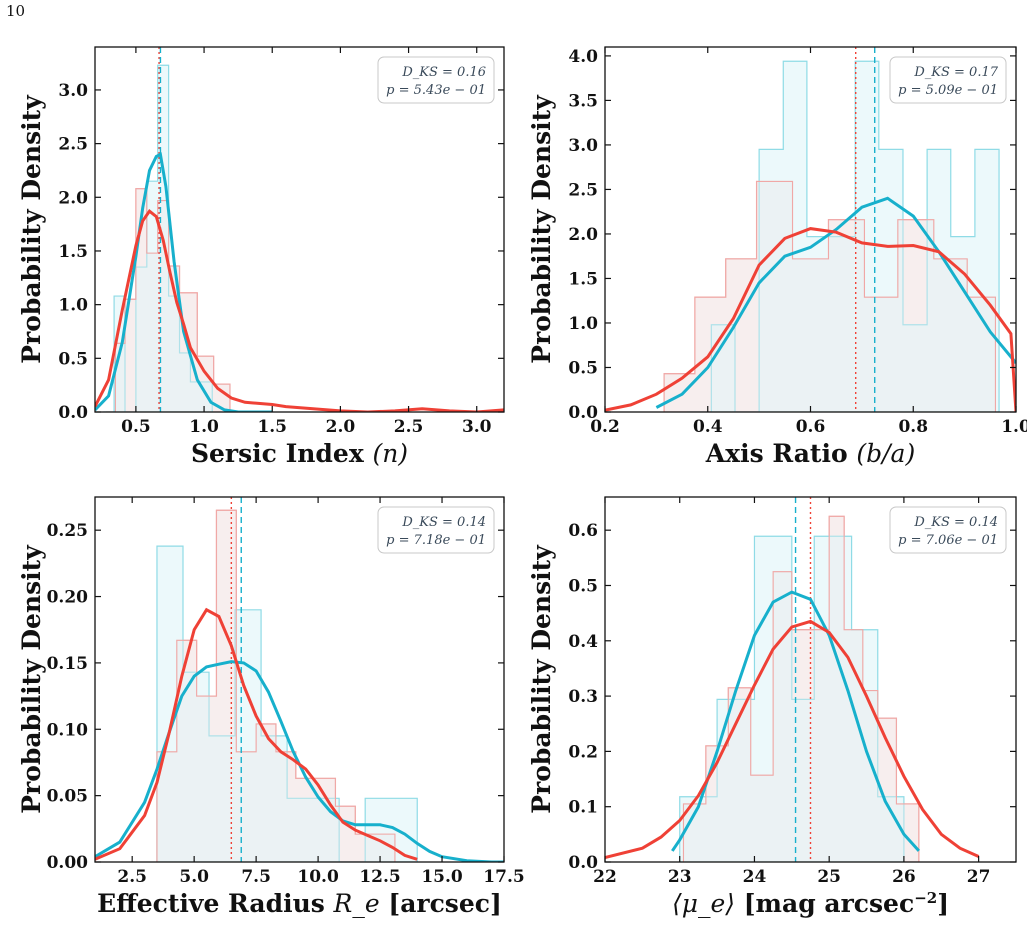  Describe the element at coordinates (318, 877) in the screenshot. I see `x-tick-label: 10.0` at that location.